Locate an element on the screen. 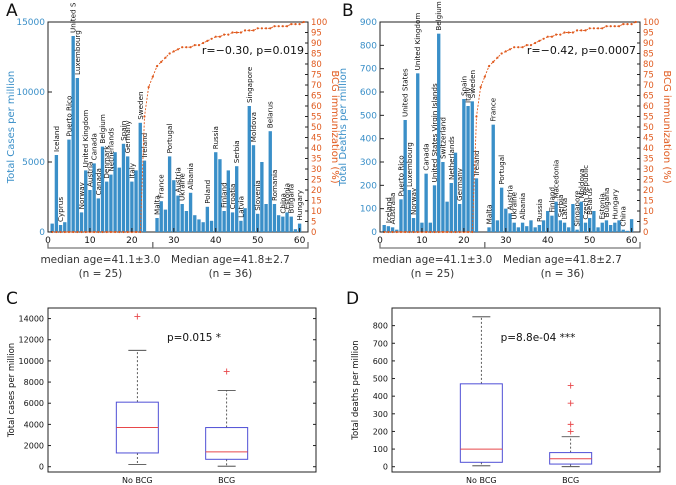 The image size is (676, 485). bar-label: United States Virgin Islands is located at coordinates (434, 132).